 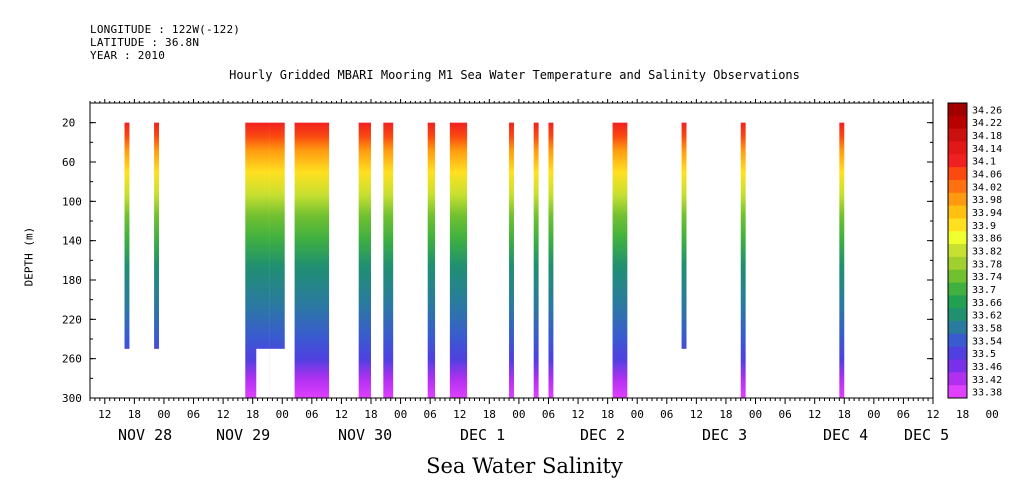 I want to click on colorbar-label: 33.74, so click(x=987, y=277).